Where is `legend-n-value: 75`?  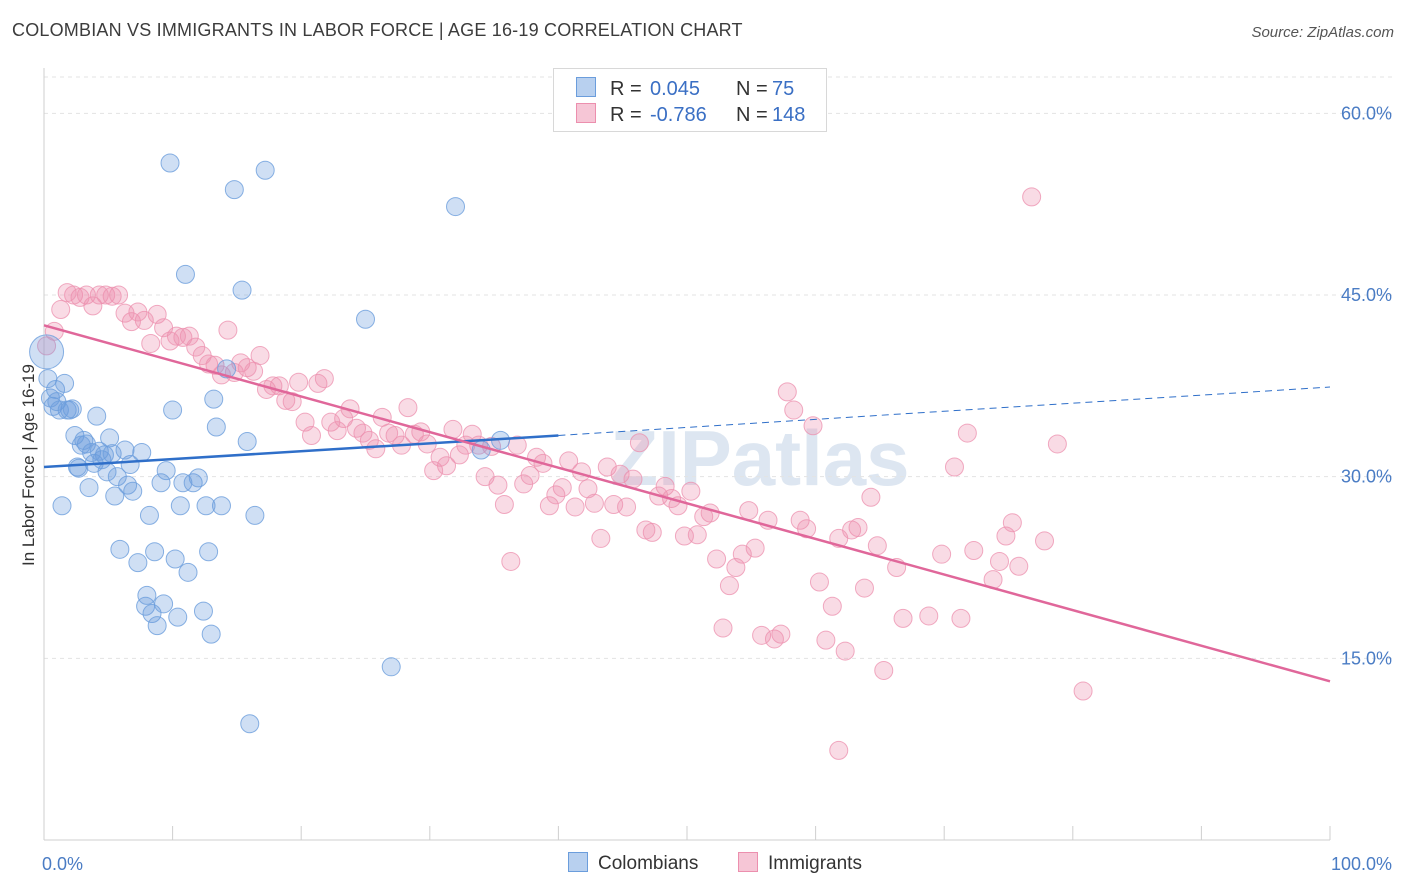
legend-n-value: 75 is located at coordinates (783, 89).